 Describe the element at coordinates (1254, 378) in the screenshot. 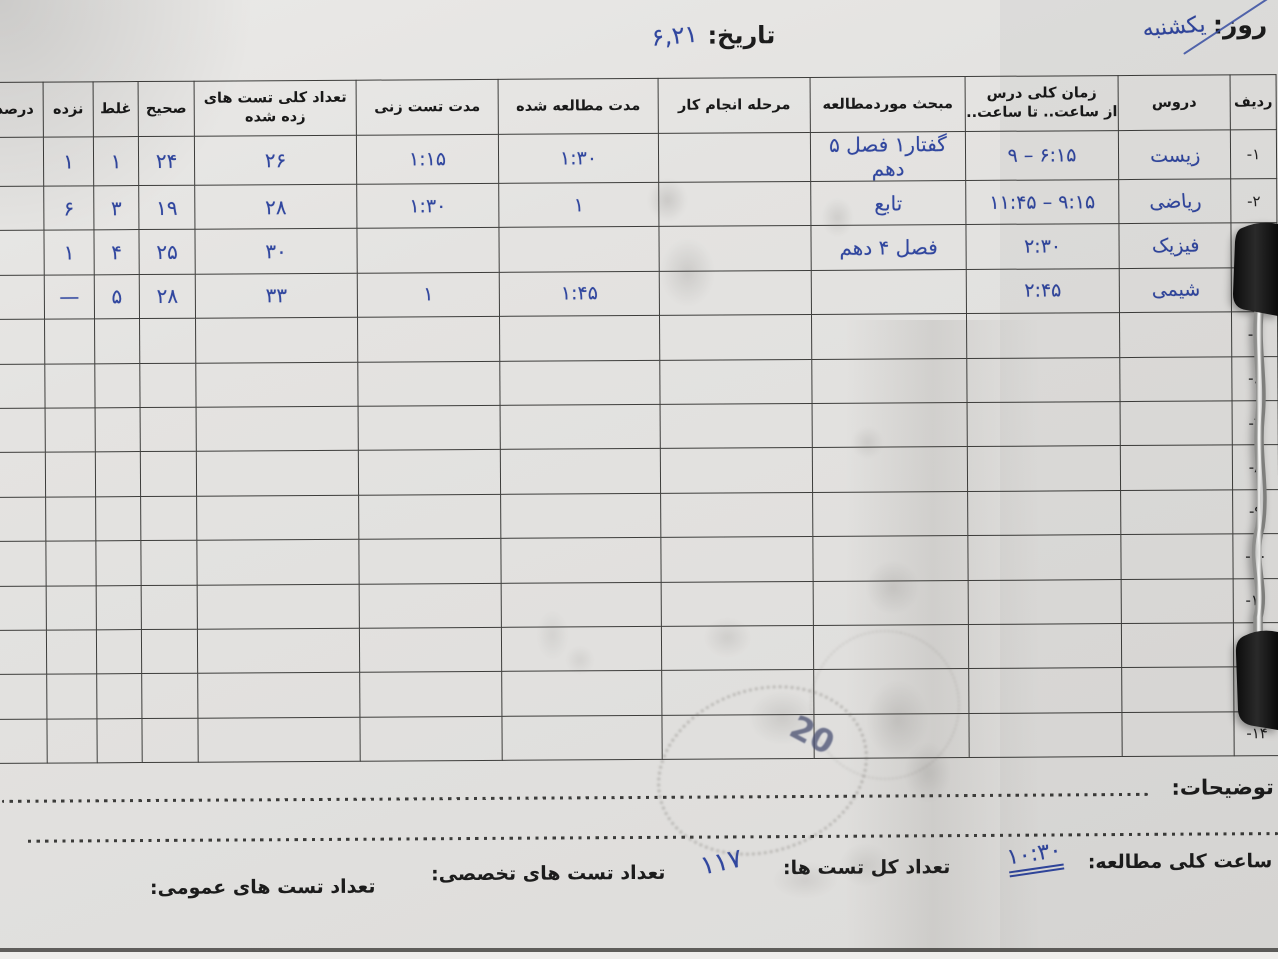

I see `cell-row-number: -۶` at that location.